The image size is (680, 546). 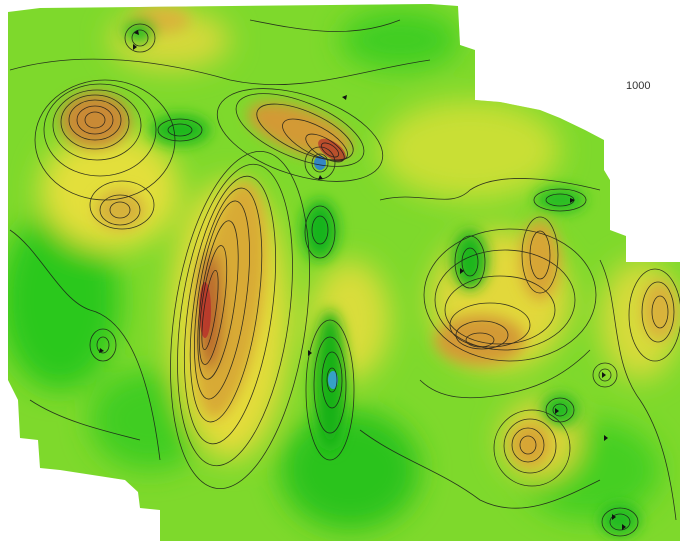 What do you see at coordinates (638, 86) in the screenshot?
I see `scale-label: 1000` at bounding box center [638, 86].